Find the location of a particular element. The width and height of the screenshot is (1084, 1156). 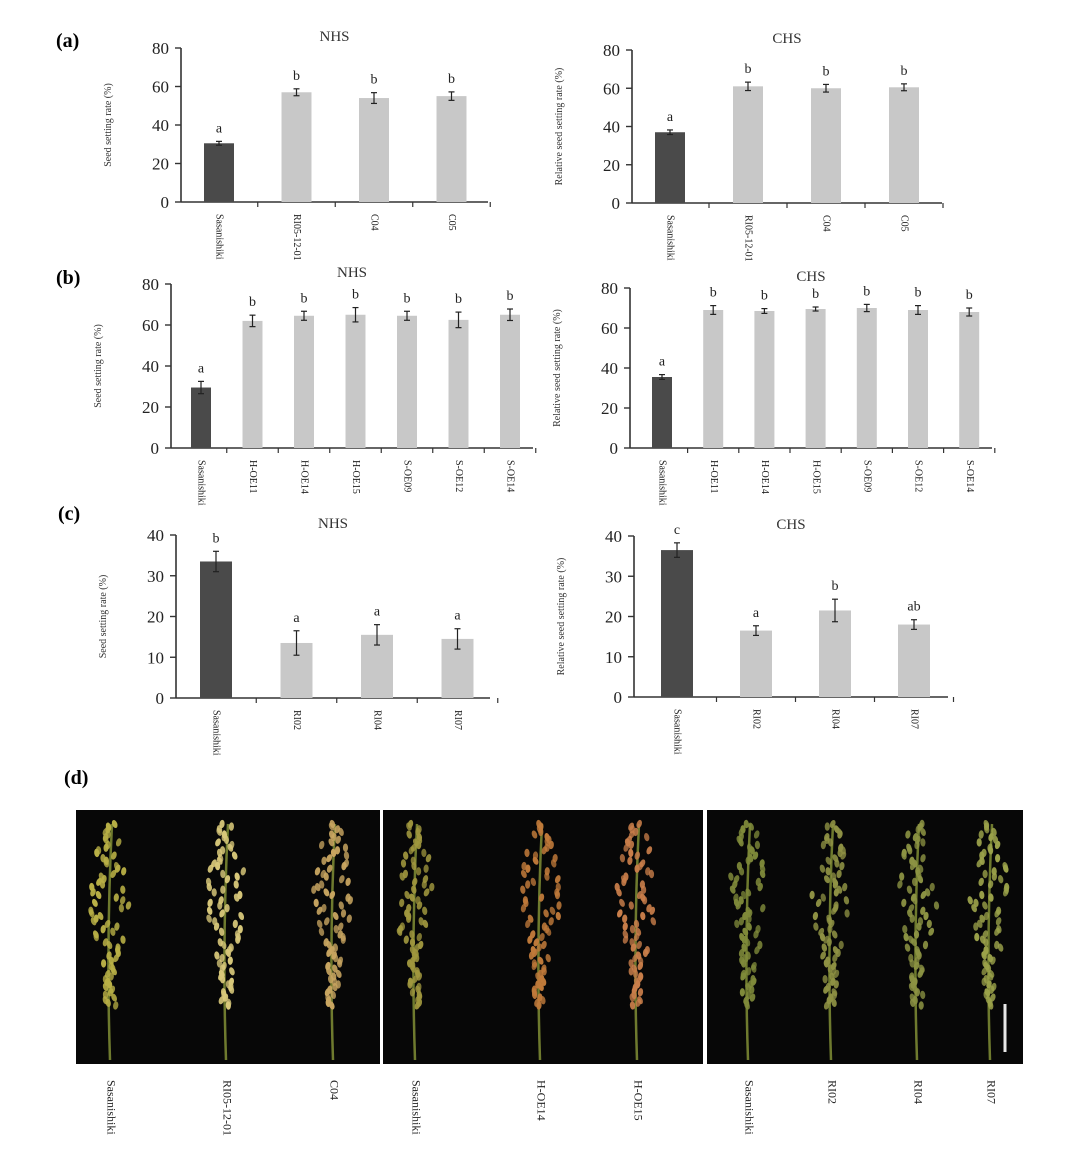

significance-letter: a is located at coordinates (457, 616).